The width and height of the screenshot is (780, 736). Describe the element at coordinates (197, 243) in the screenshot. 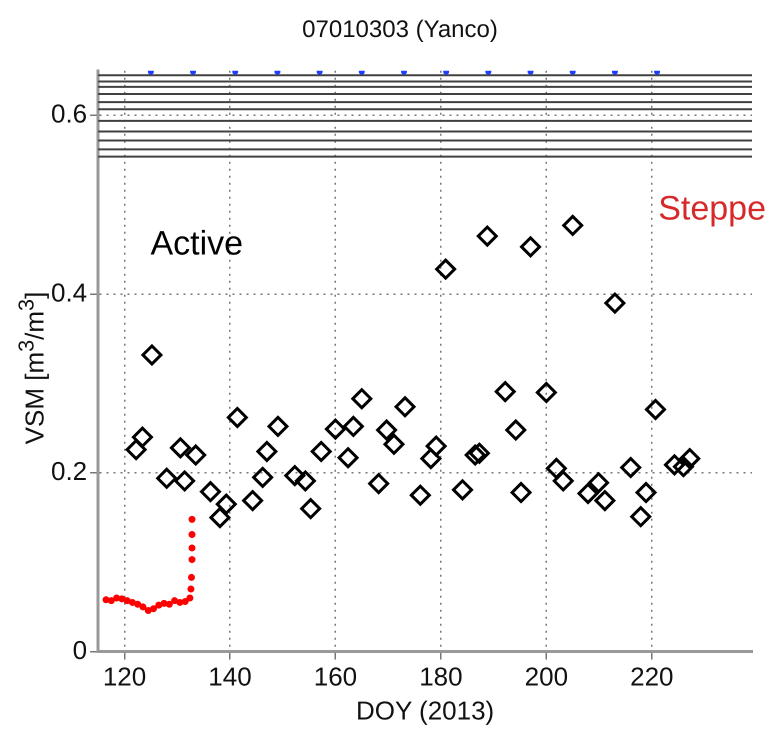

I see `annotation: Active` at that location.